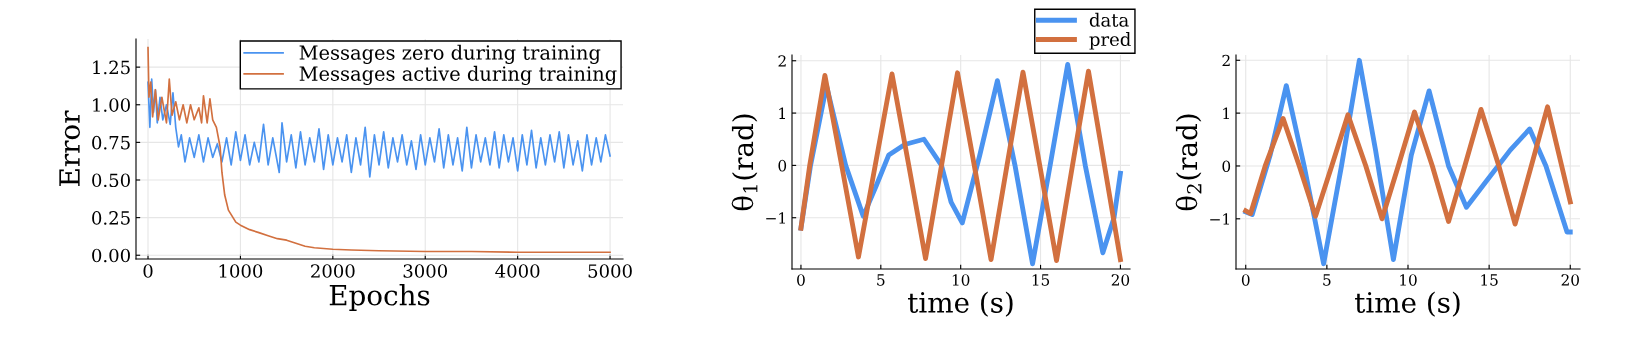  I want to click on legend-label: Messages active during training, so click(458, 75).